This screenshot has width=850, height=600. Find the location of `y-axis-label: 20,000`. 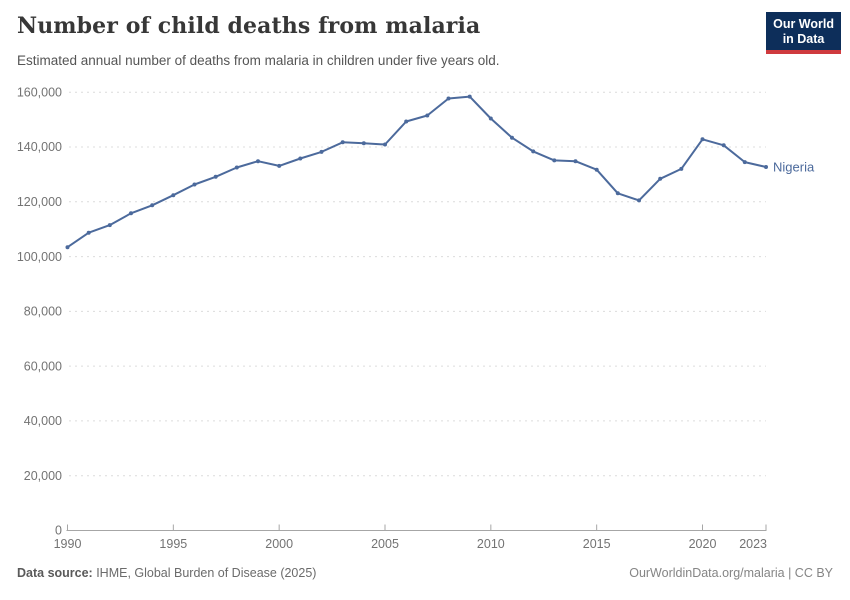

y-axis-label: 20,000 is located at coordinates (43, 476).